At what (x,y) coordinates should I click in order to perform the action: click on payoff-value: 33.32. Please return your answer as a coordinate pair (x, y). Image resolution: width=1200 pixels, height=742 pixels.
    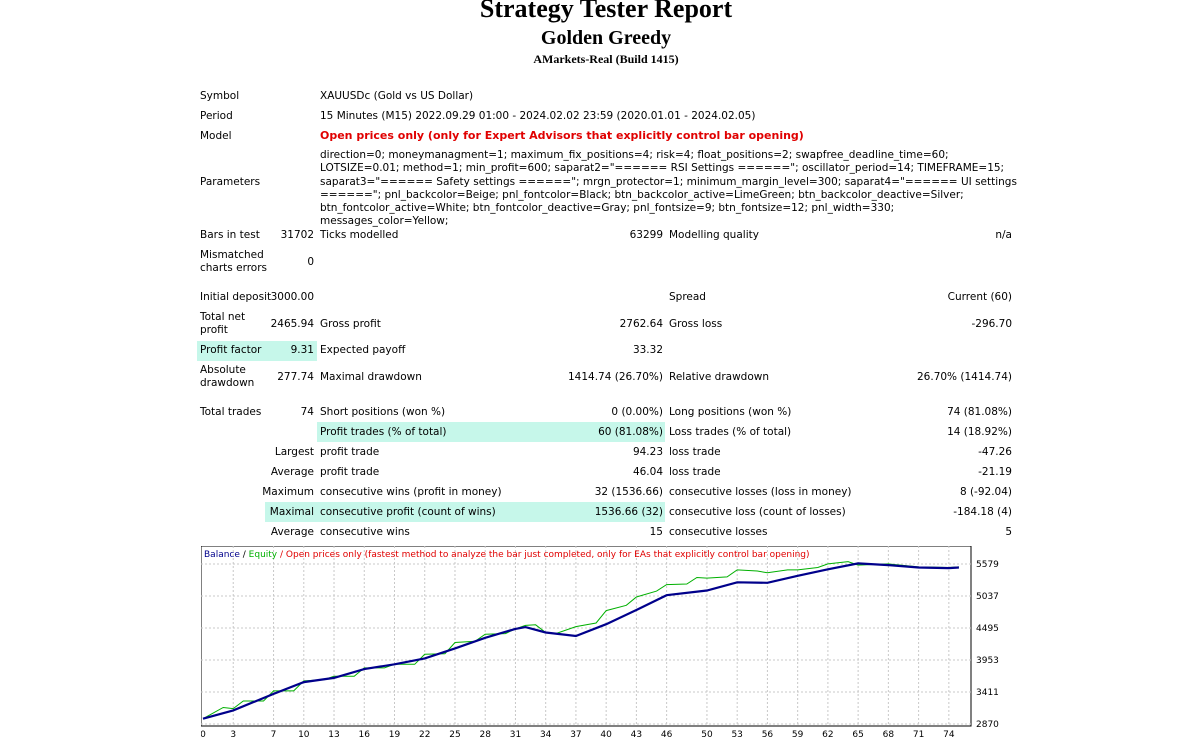
    Looking at the image, I should click on (647, 350).